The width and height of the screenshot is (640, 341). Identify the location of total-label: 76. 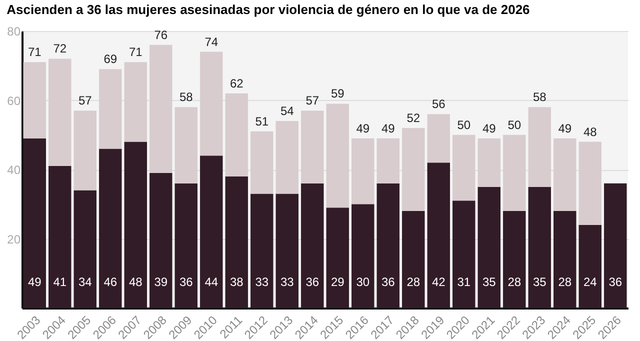
(161, 35).